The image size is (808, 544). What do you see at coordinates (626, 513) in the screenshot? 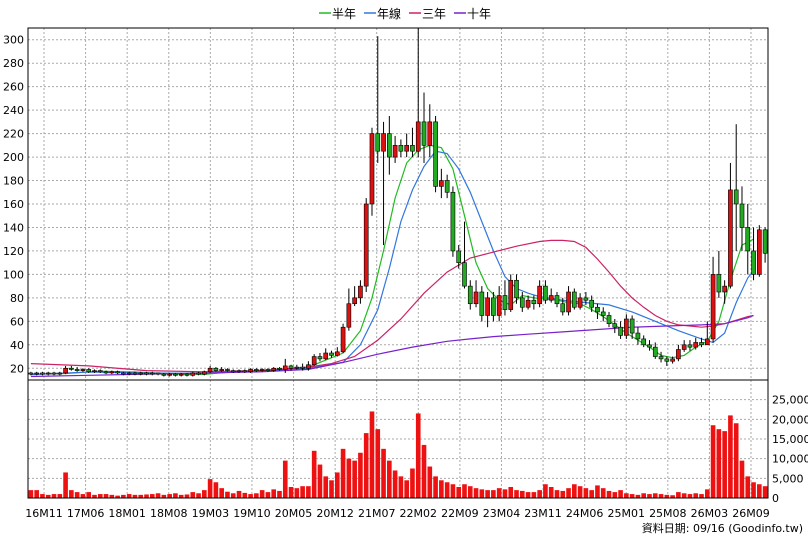
I see `x-tick-label: 25M01` at bounding box center [626, 513].